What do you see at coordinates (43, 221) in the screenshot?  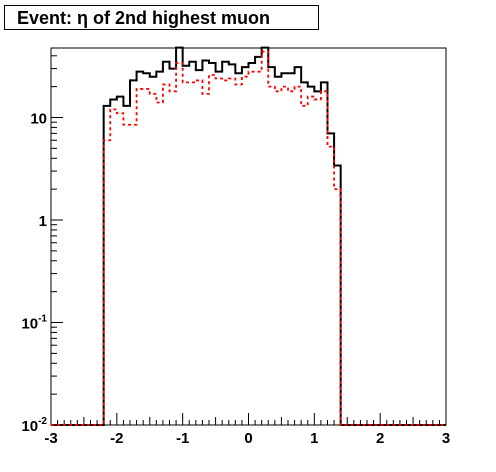 I see `y-tick-label: 1` at bounding box center [43, 221].